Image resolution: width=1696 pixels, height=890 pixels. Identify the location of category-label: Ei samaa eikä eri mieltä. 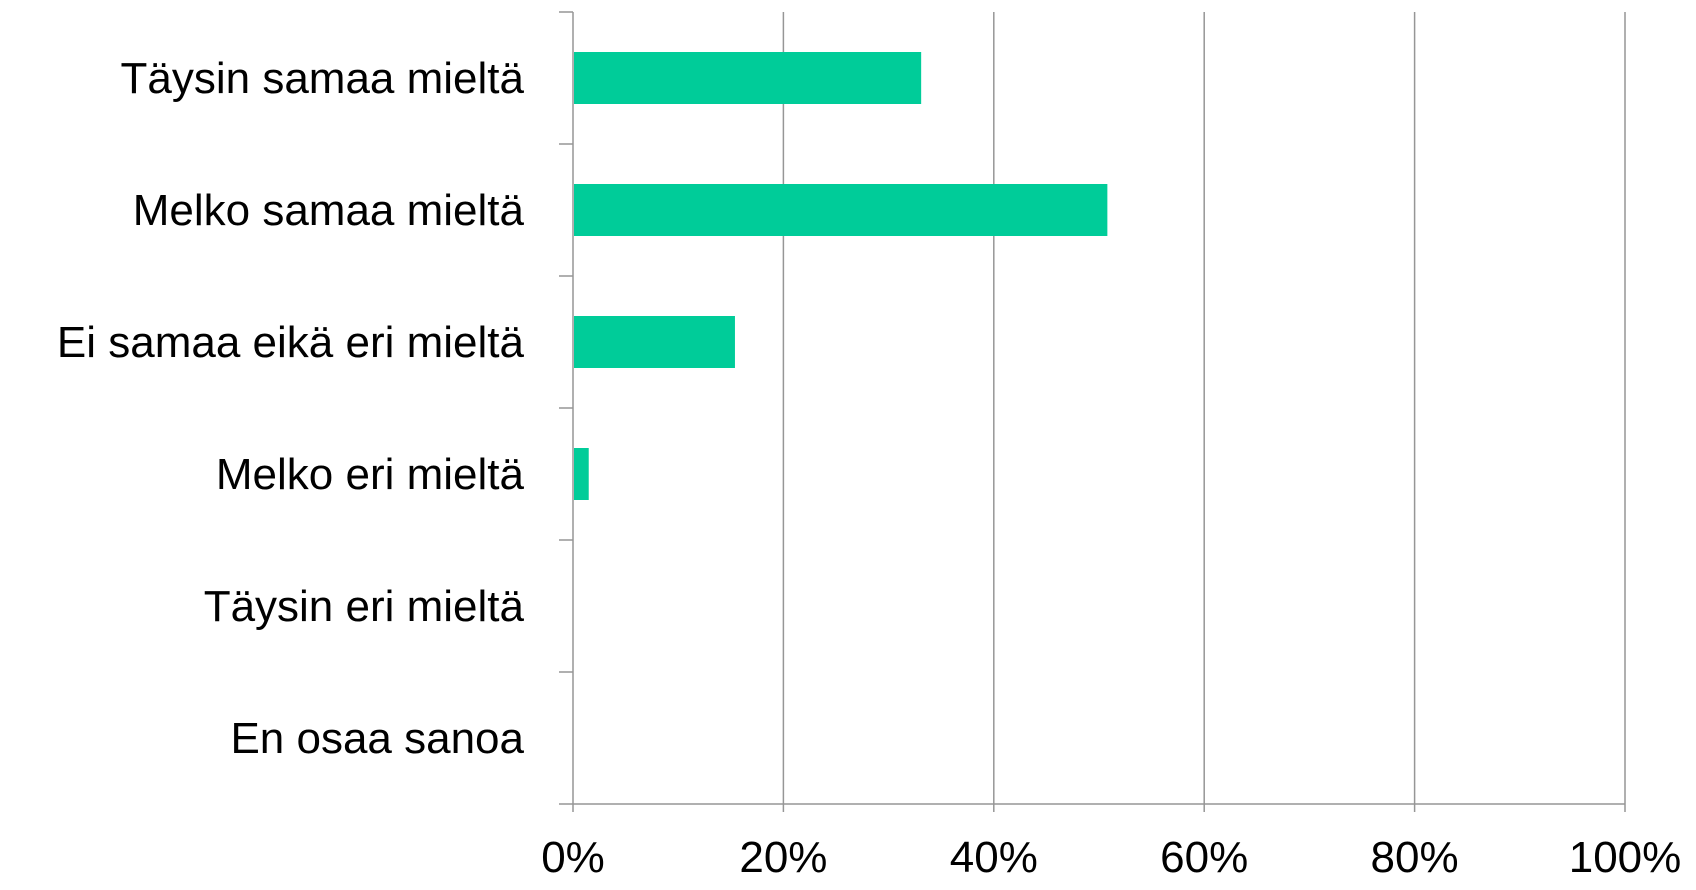
(291, 342).